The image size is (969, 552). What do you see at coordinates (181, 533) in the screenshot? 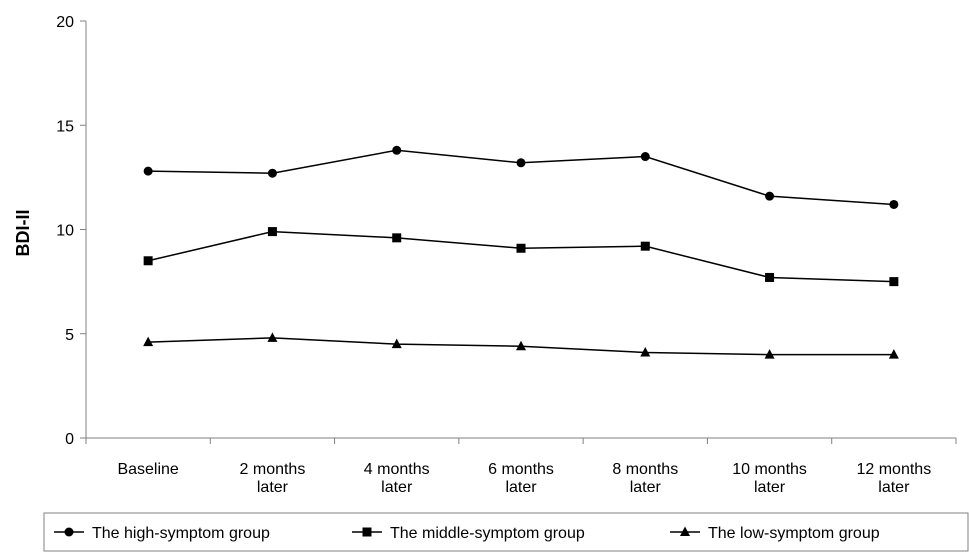
I see `legend-label: The high-symptom group` at bounding box center [181, 533].